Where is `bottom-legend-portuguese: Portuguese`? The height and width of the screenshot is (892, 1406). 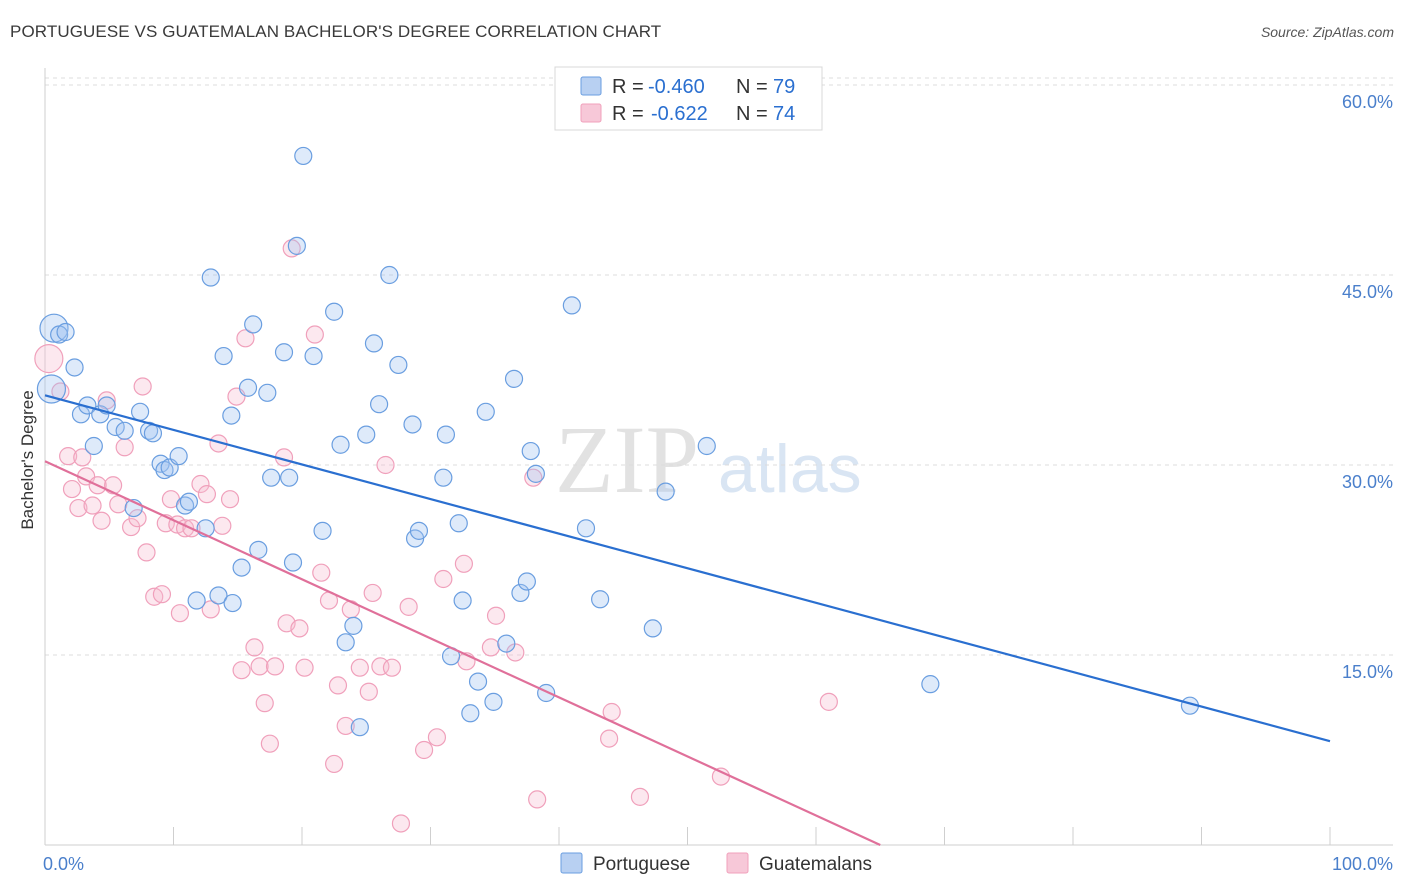 bottom-legend-portuguese: Portuguese is located at coordinates (641, 864).